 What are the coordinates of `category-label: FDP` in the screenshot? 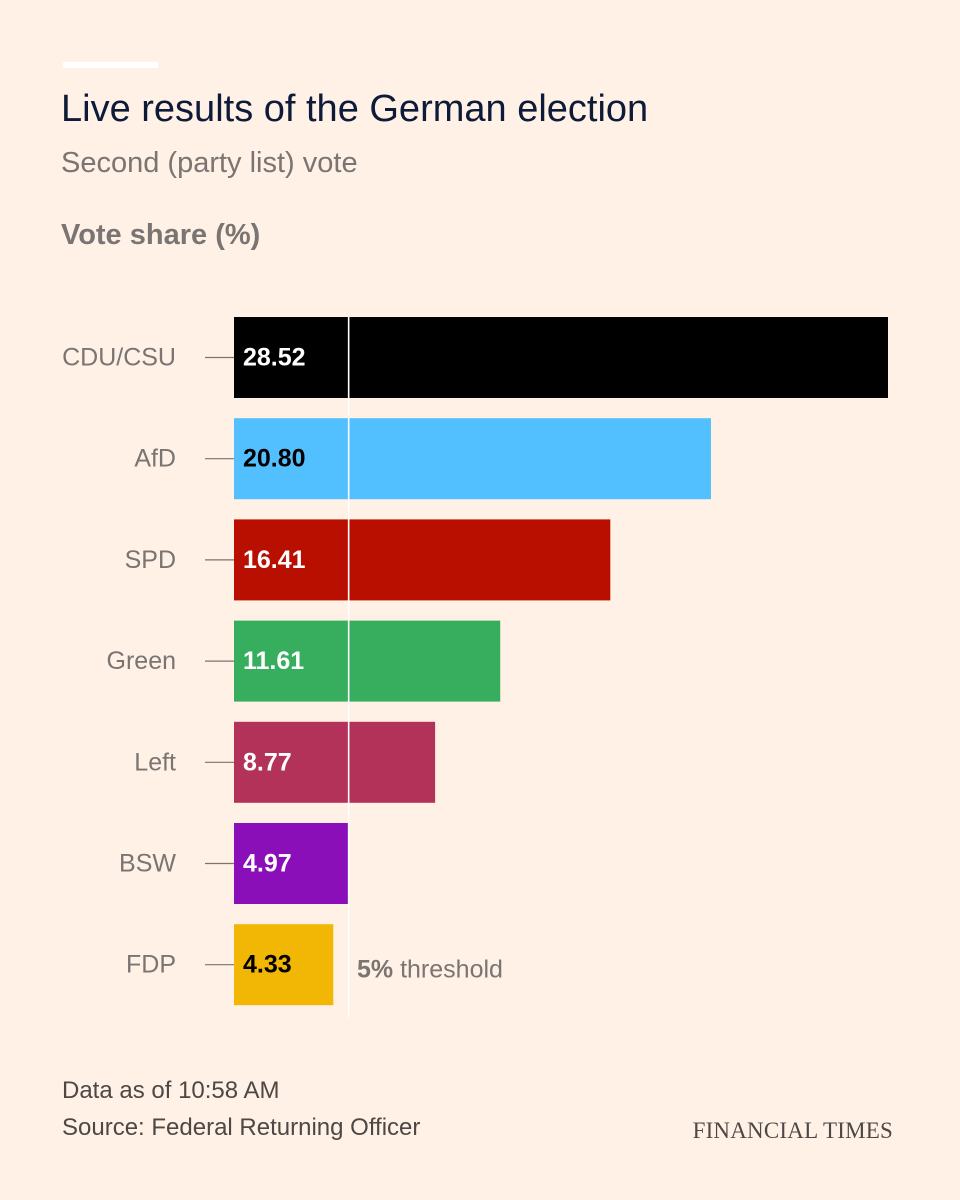 It's located at (151, 965).